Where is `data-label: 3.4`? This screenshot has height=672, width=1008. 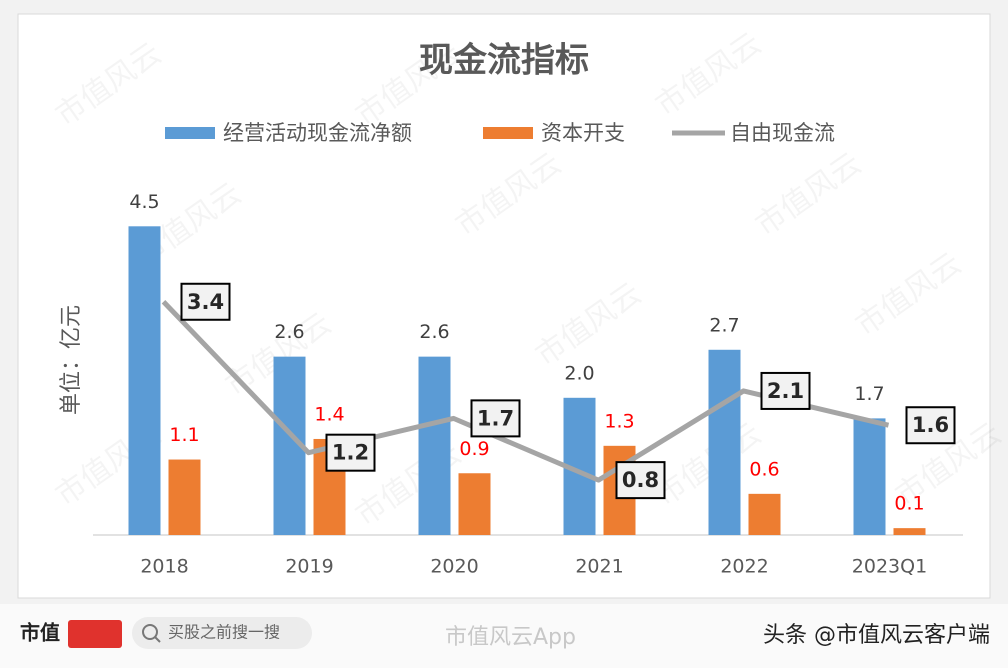 data-label: 3.4 is located at coordinates (205, 302).